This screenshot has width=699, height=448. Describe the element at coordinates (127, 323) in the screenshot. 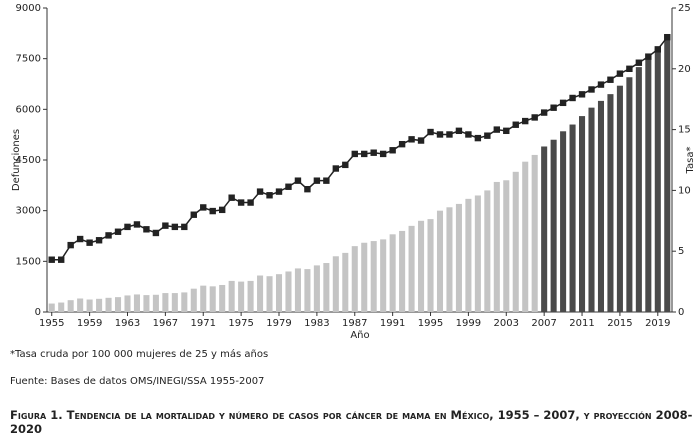

I see `x-tick-label: 1963` at that location.